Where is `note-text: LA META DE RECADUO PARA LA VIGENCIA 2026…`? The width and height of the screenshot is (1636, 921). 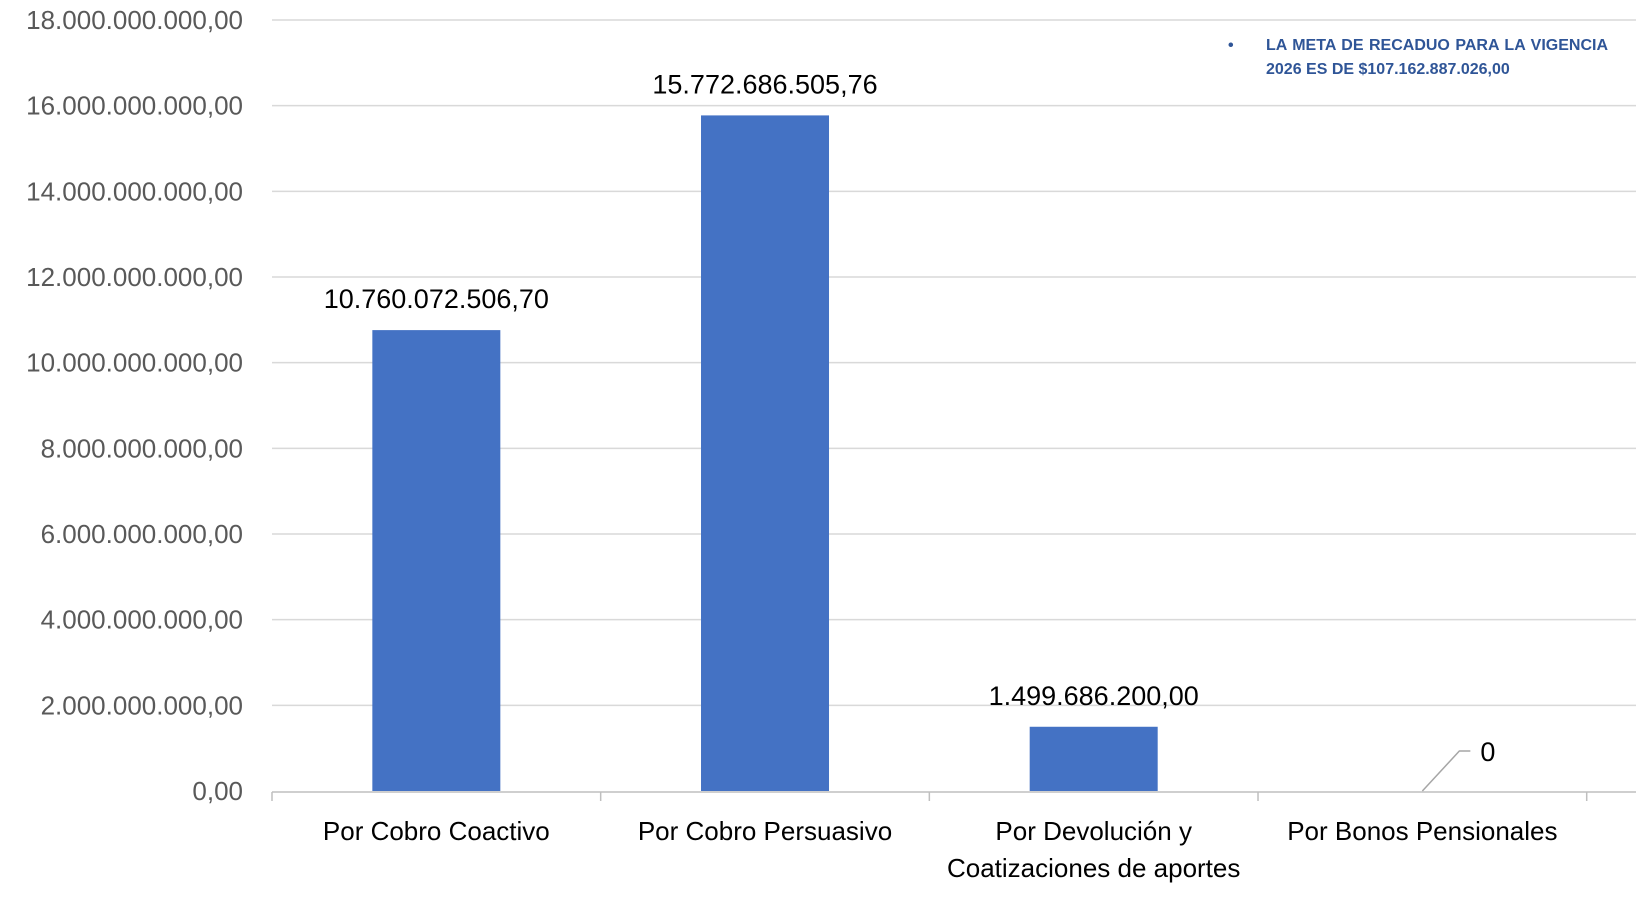
note-text: LA META DE RECADUO PARA LA VIGENCIA 2026… is located at coordinates (1437, 57).